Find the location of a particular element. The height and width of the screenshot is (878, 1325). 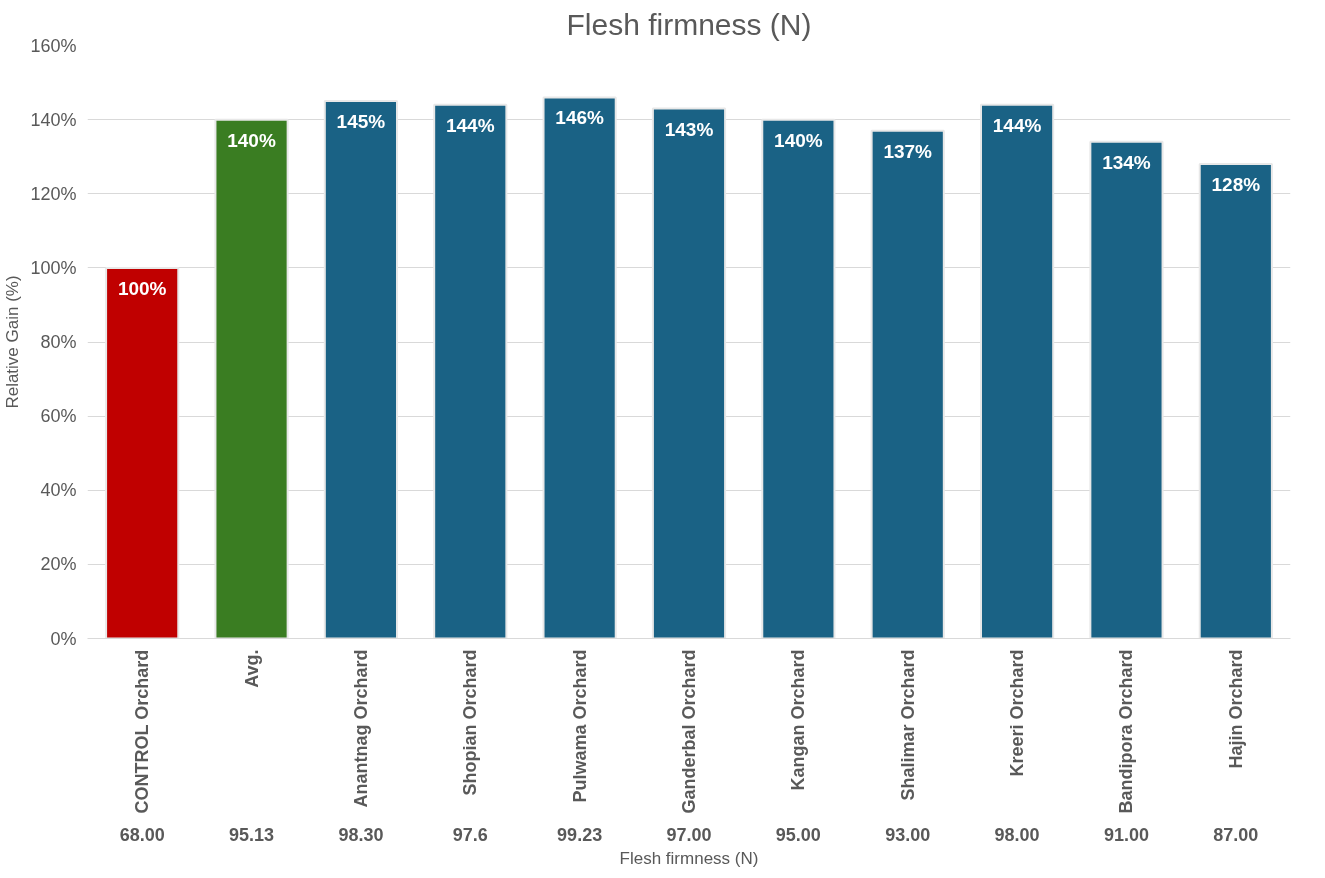

x-tick-label: Avg. is located at coordinates (251, 668).